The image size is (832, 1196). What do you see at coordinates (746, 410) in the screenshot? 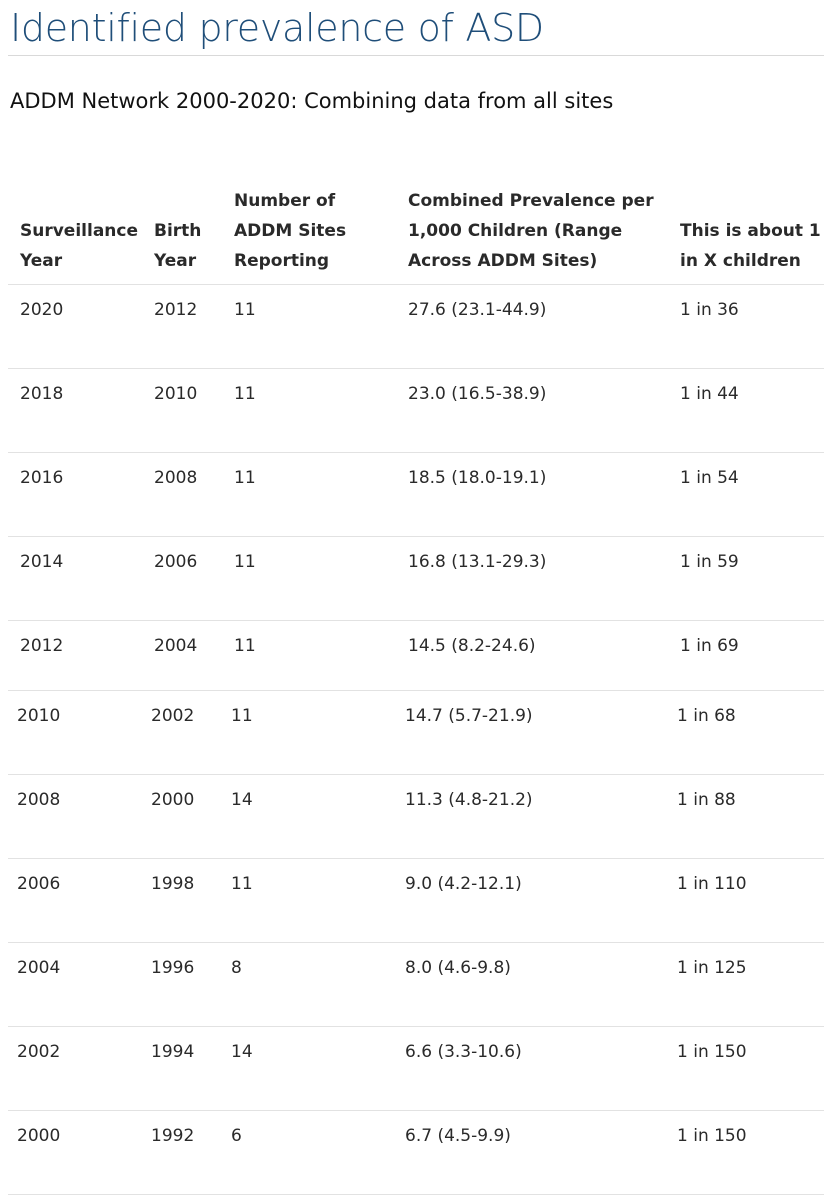
I see `cell-one-in-x: 1 in 44` at bounding box center [746, 410].